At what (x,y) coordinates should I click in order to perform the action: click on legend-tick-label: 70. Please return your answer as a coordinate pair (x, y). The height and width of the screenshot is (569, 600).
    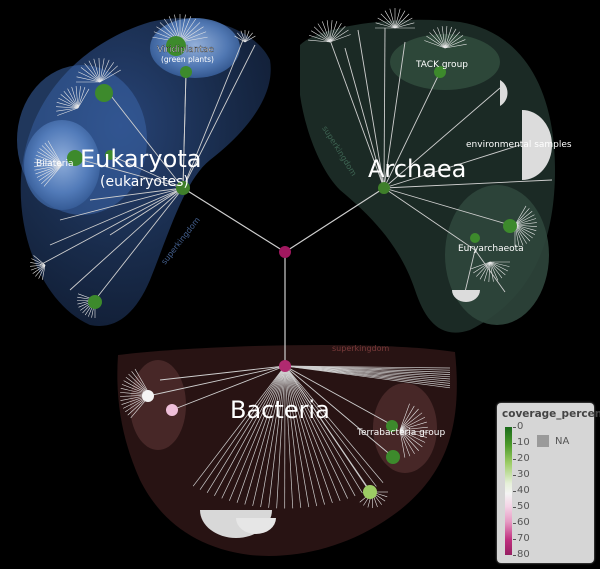
    Looking at the image, I should click on (523, 538).